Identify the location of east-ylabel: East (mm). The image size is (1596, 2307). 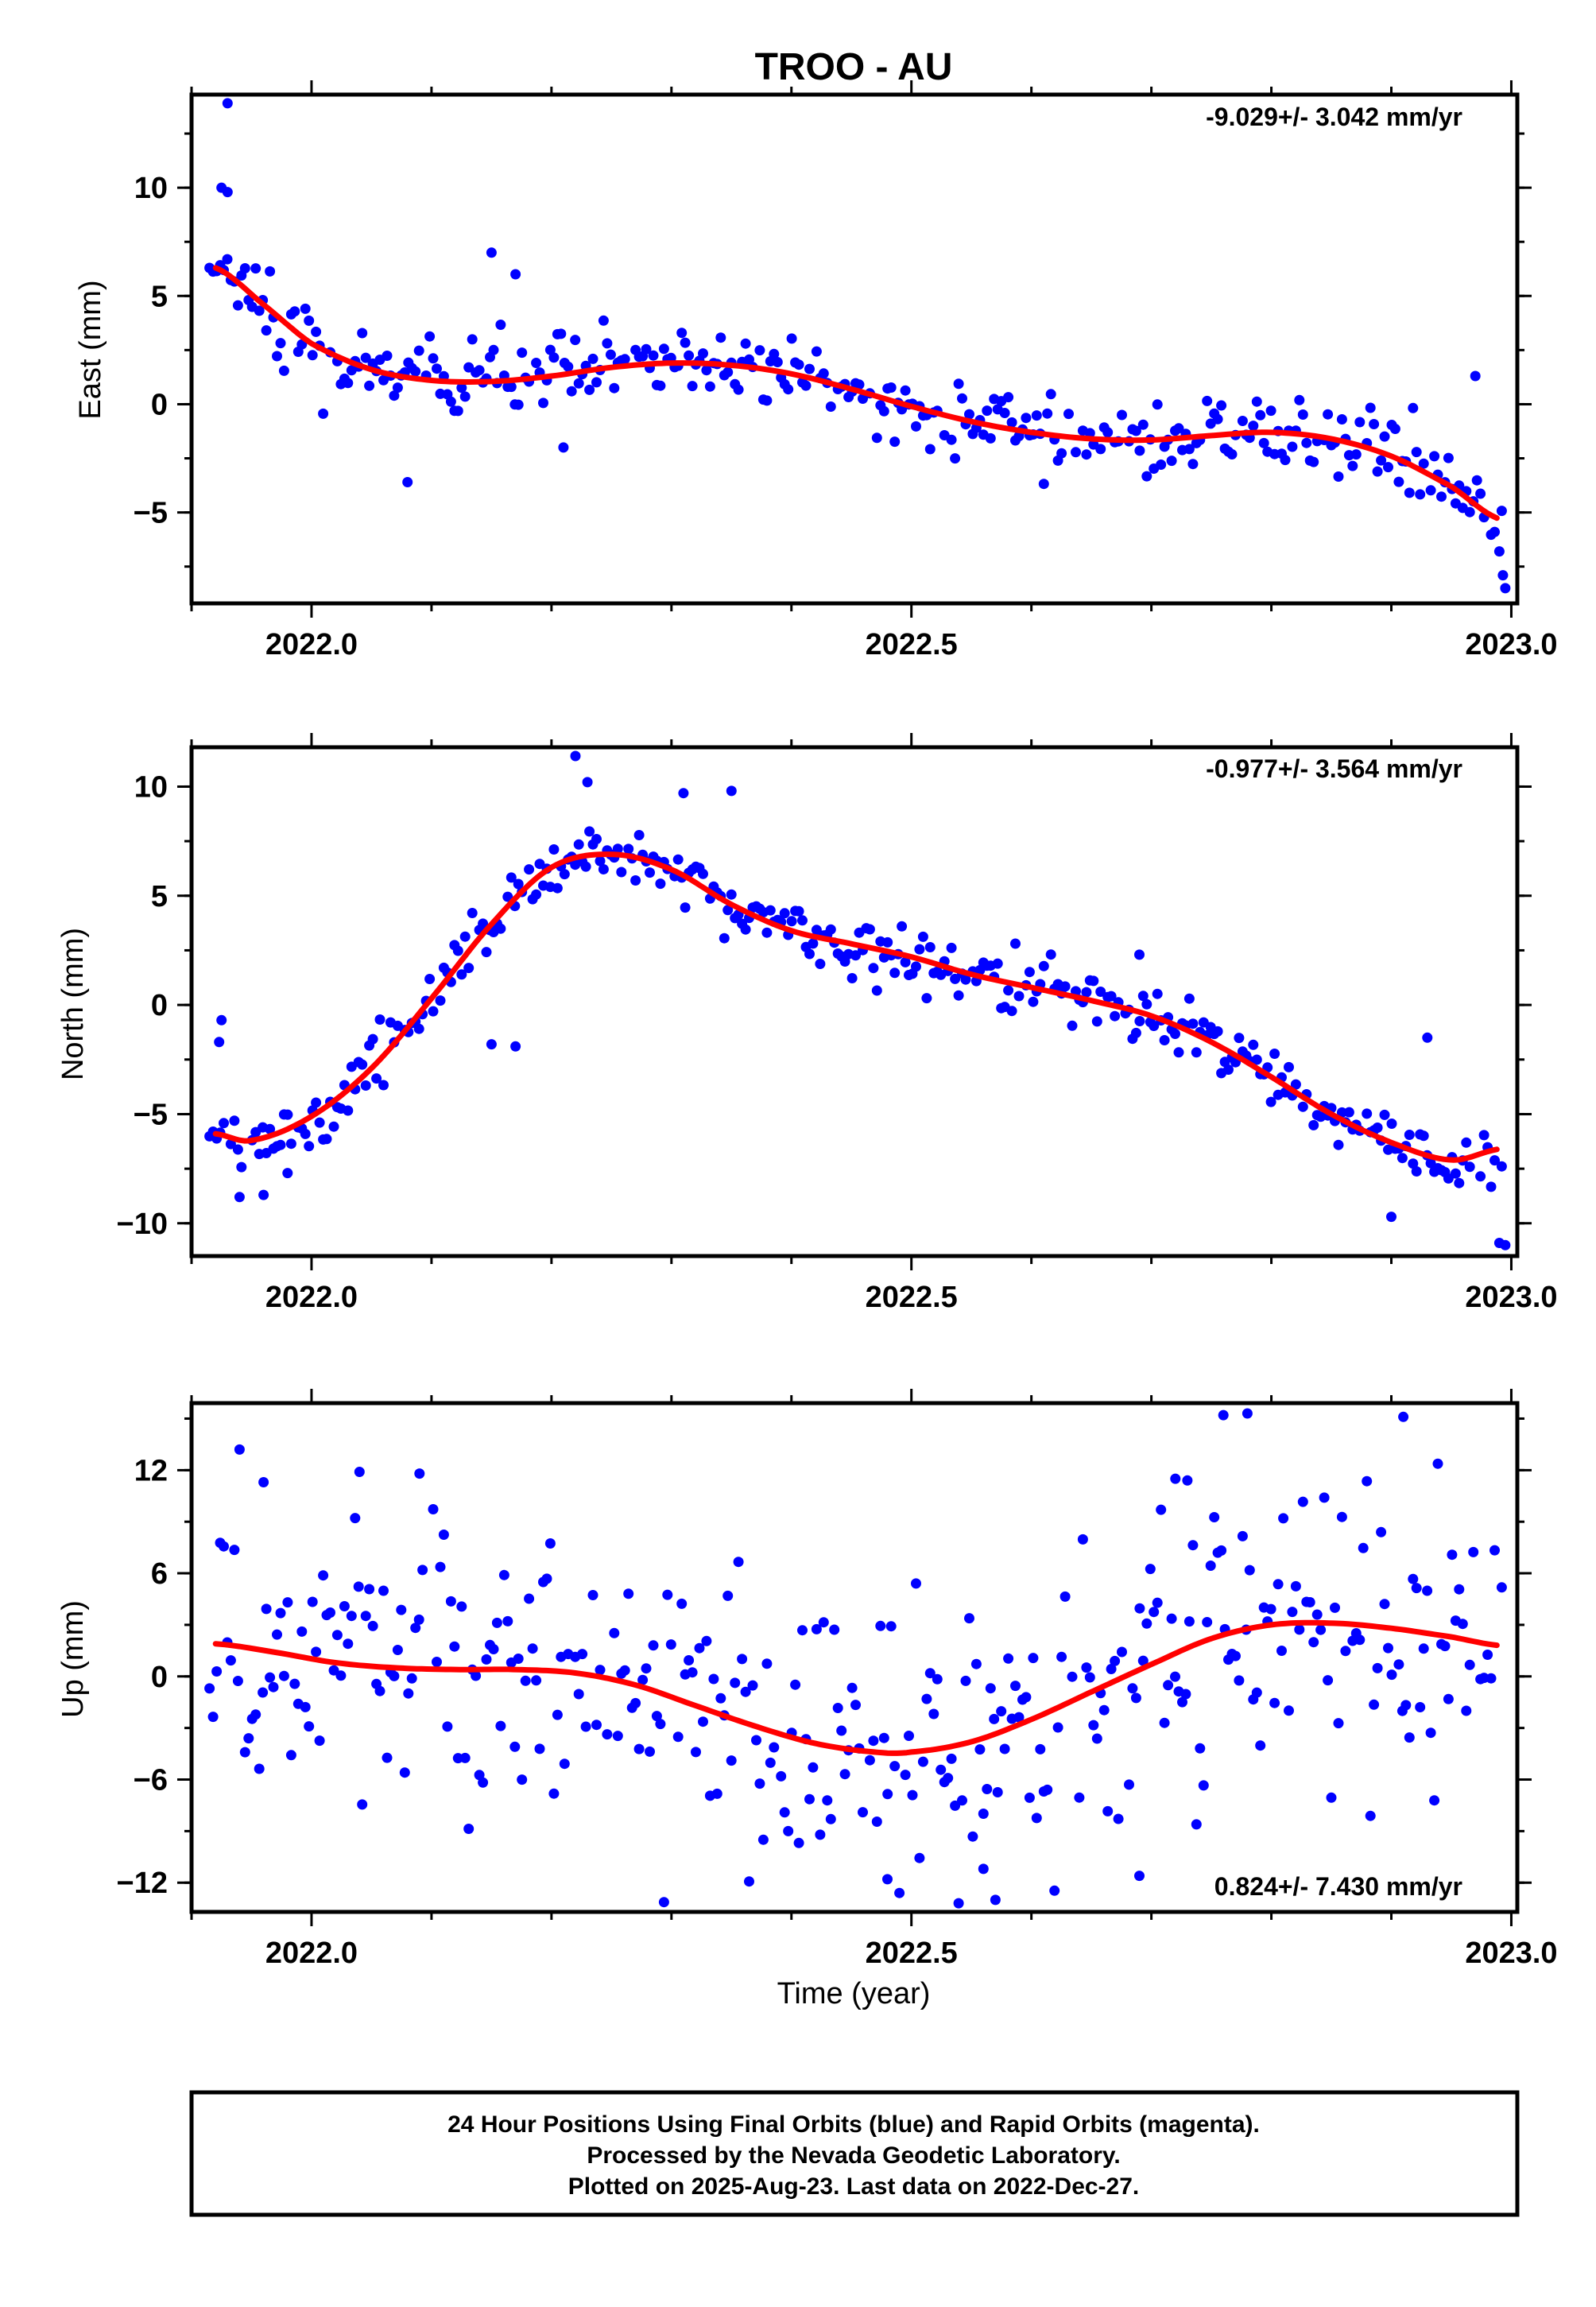
(90, 350).